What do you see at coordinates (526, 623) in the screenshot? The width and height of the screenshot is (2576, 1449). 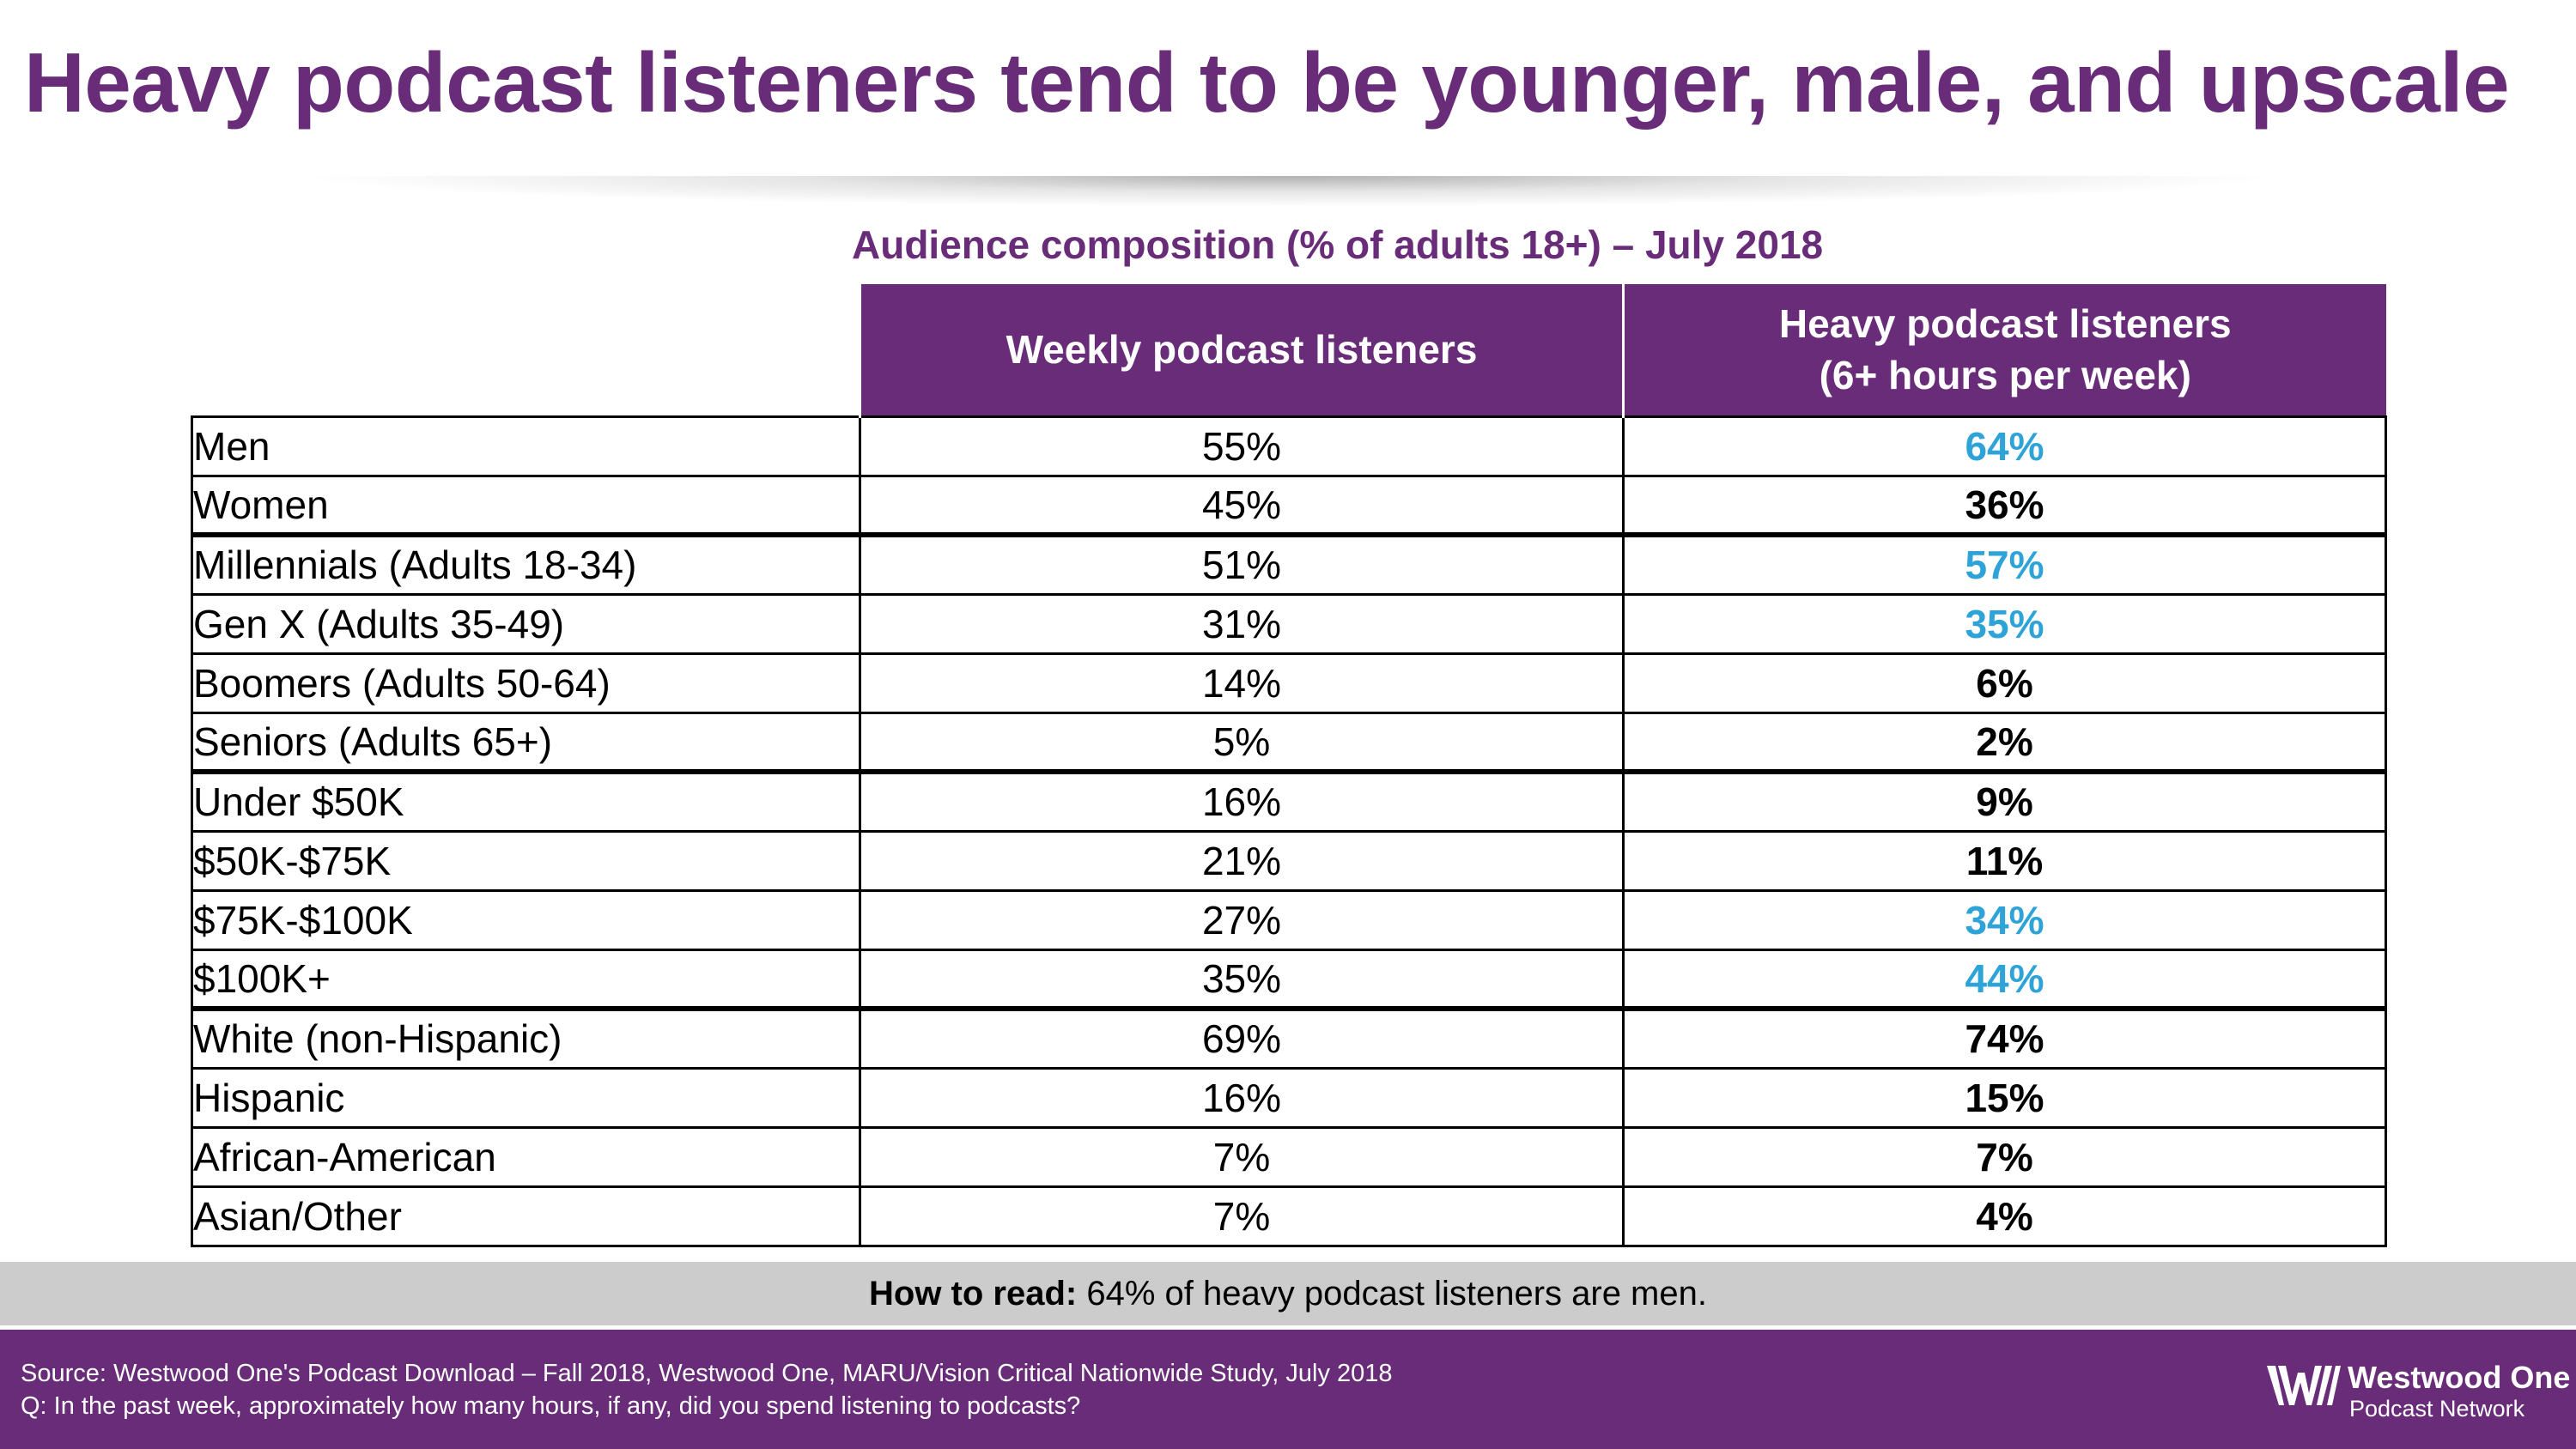 I see `row-label: Gen X (Adults 35-49)` at bounding box center [526, 623].